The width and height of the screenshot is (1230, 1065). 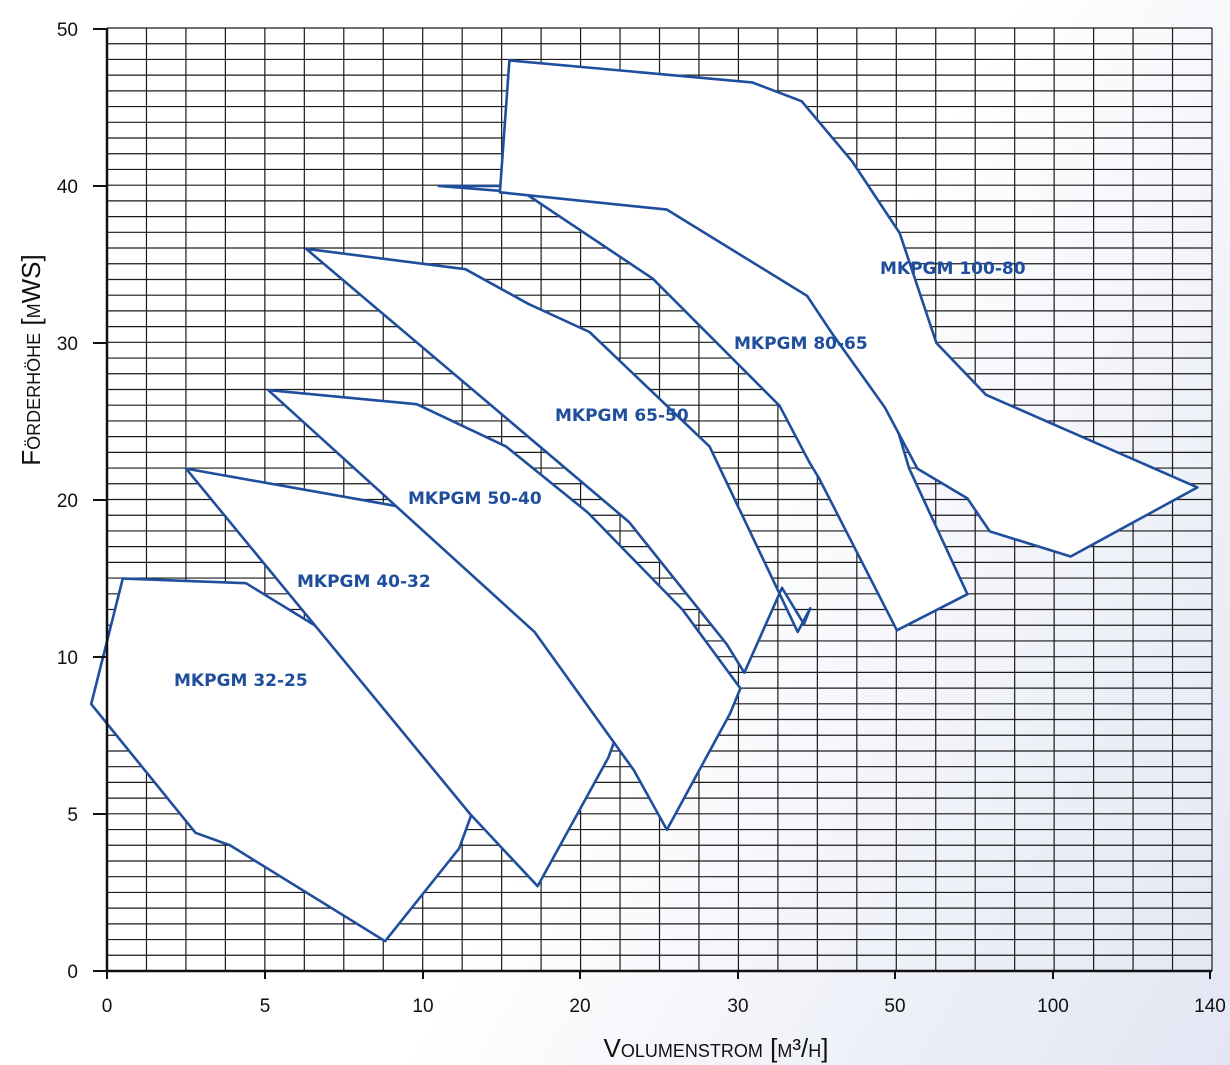 I want to click on x-axis-title: Volumenstrom [m³/h], so click(x=716, y=1048).